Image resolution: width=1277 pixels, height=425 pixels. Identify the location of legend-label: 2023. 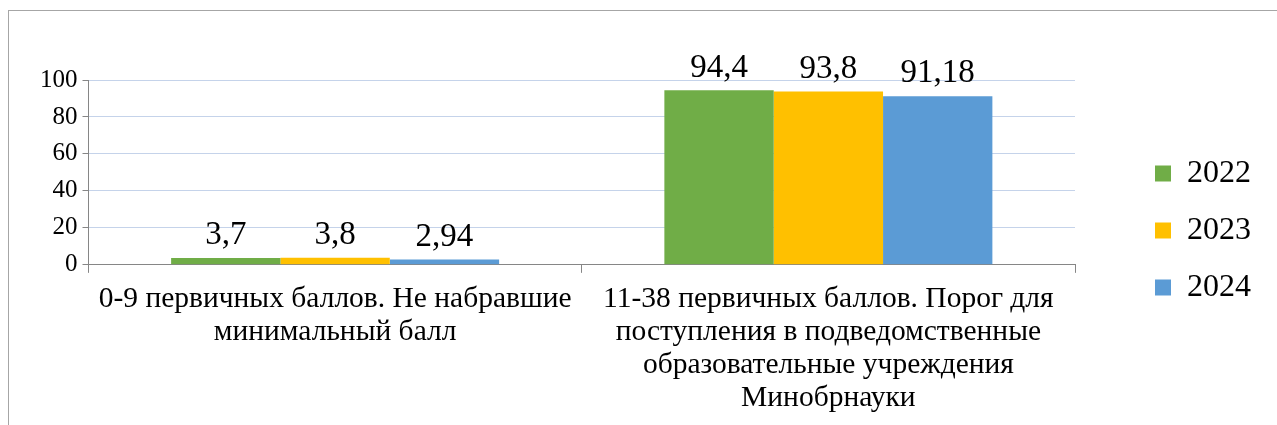
(1219, 227).